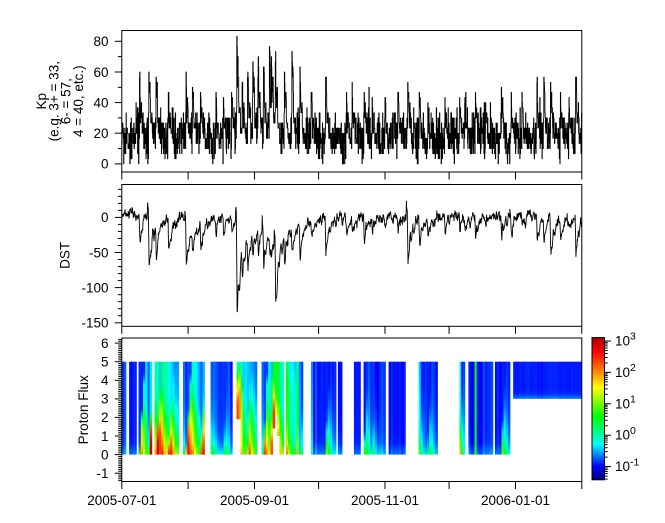 The width and height of the screenshot is (665, 523). What do you see at coordinates (66, 101) in the screenshot?
I see `svg-text: 6- = 57,` at bounding box center [66, 101].